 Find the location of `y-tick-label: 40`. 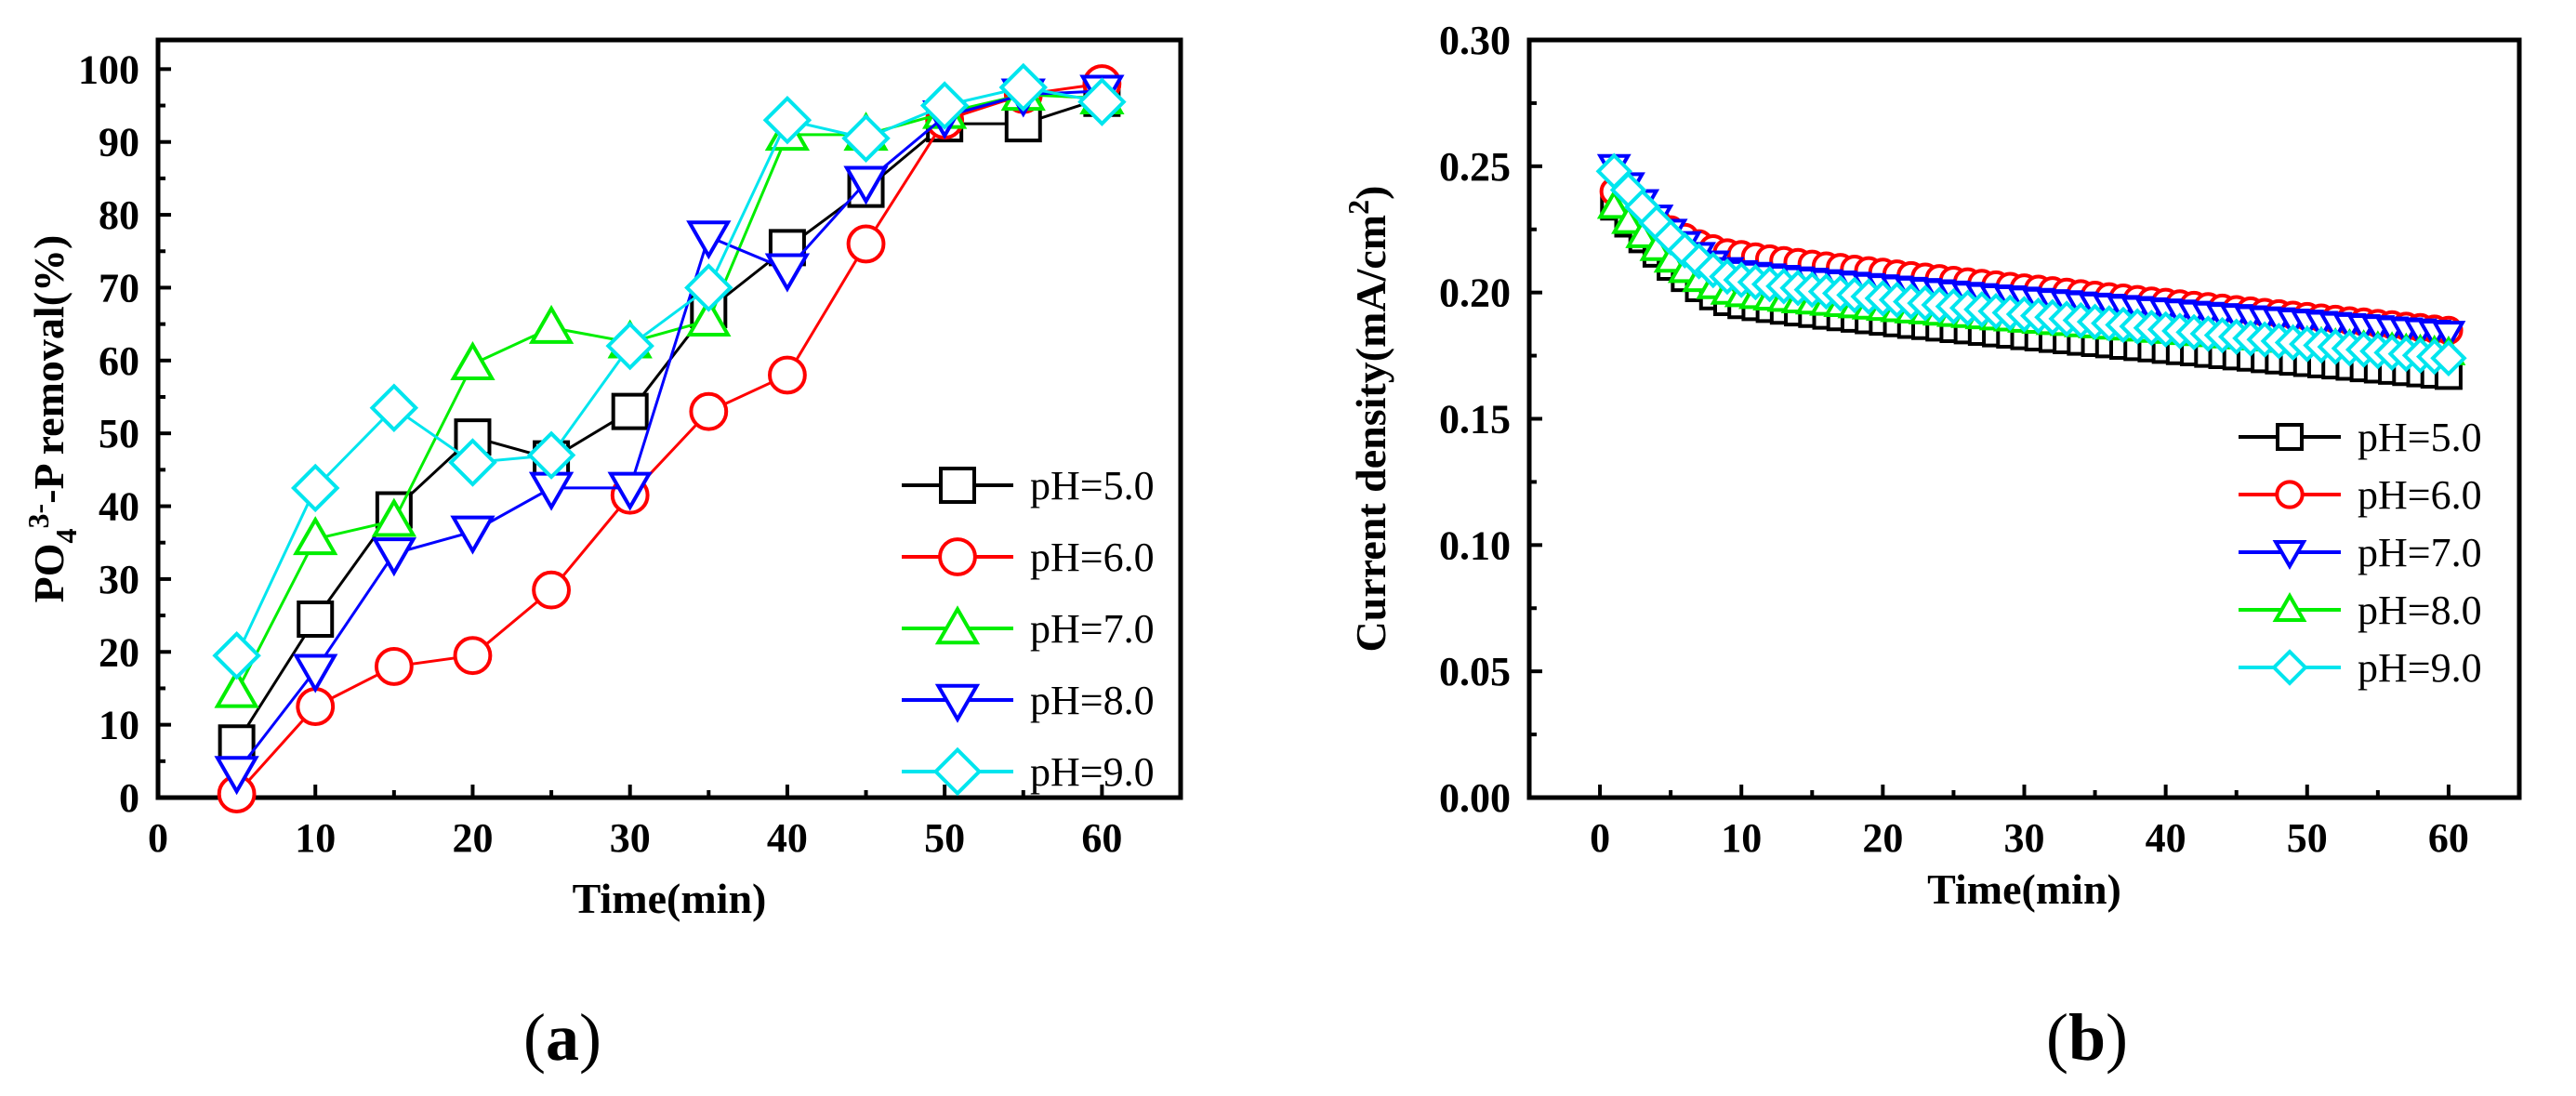

y-tick-label: 40 is located at coordinates (119, 507).